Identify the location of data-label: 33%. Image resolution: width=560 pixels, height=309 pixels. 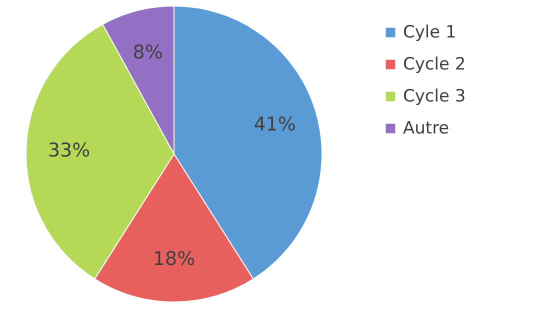
(69, 151).